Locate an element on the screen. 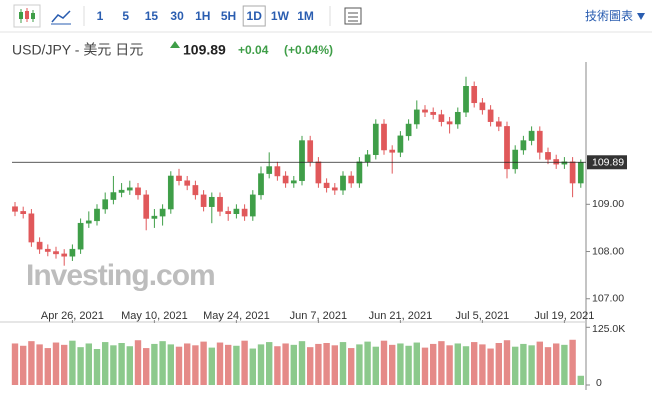  last-price-badge is located at coordinates (607, 162).